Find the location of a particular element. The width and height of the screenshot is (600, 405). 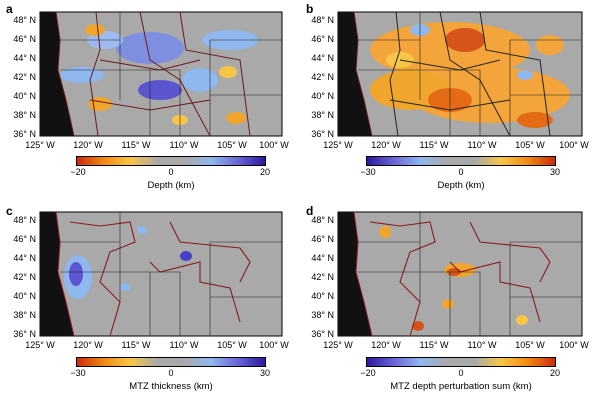

colorbar-title: MTZ thickness (km) is located at coordinates (171, 386).